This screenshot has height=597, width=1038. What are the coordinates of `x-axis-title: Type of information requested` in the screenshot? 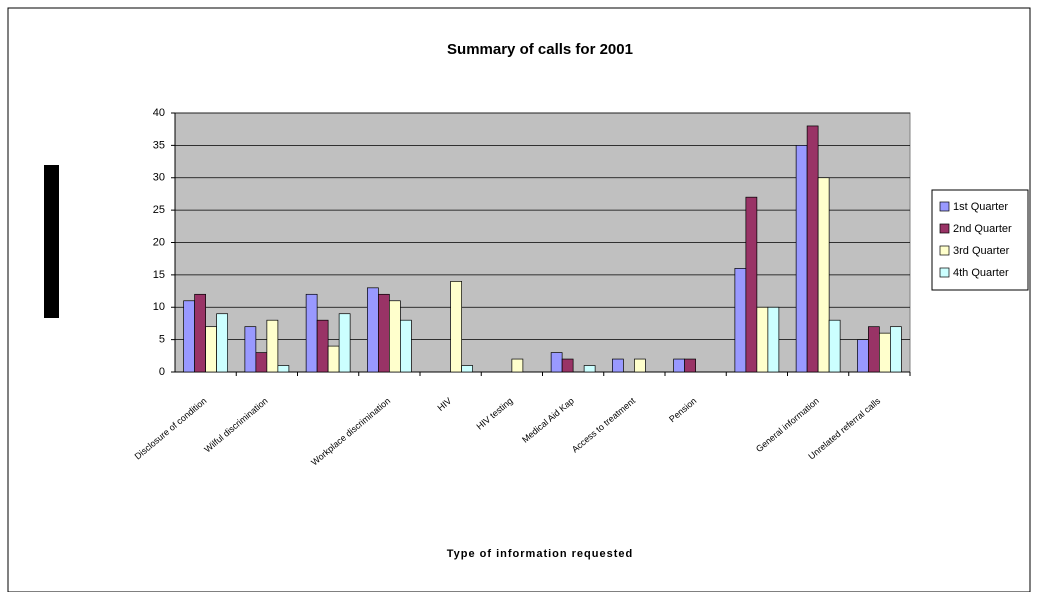 It's located at (540, 554).